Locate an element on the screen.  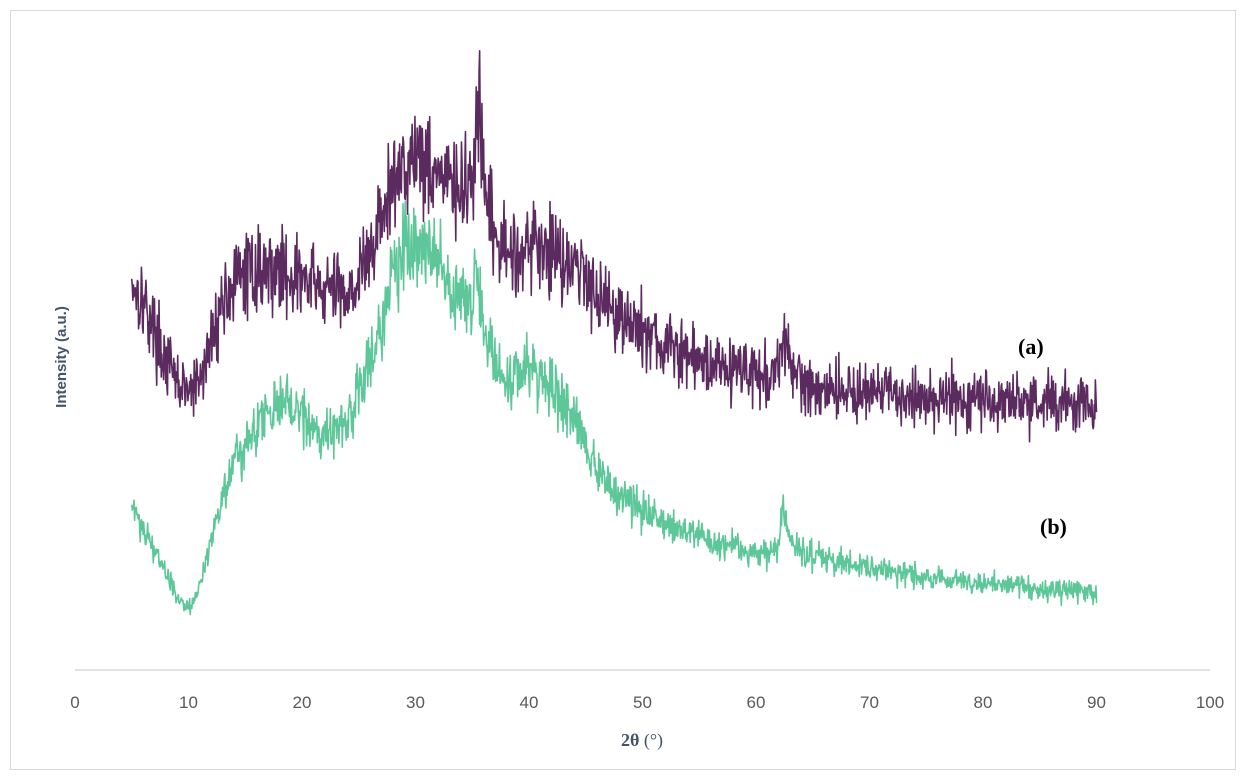
x-tick-label: 90 is located at coordinates (1096, 702).